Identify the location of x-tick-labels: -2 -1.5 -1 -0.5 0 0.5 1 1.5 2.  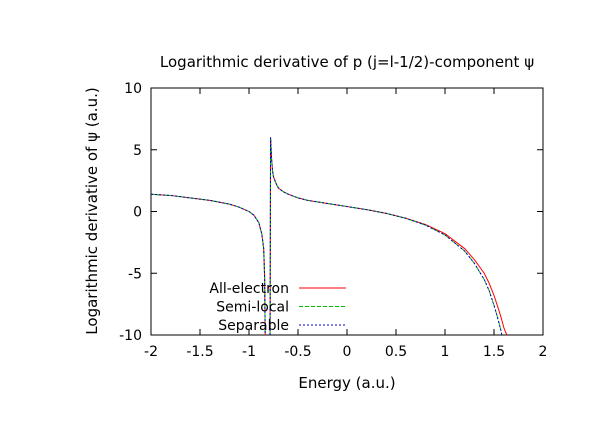
(345, 352).